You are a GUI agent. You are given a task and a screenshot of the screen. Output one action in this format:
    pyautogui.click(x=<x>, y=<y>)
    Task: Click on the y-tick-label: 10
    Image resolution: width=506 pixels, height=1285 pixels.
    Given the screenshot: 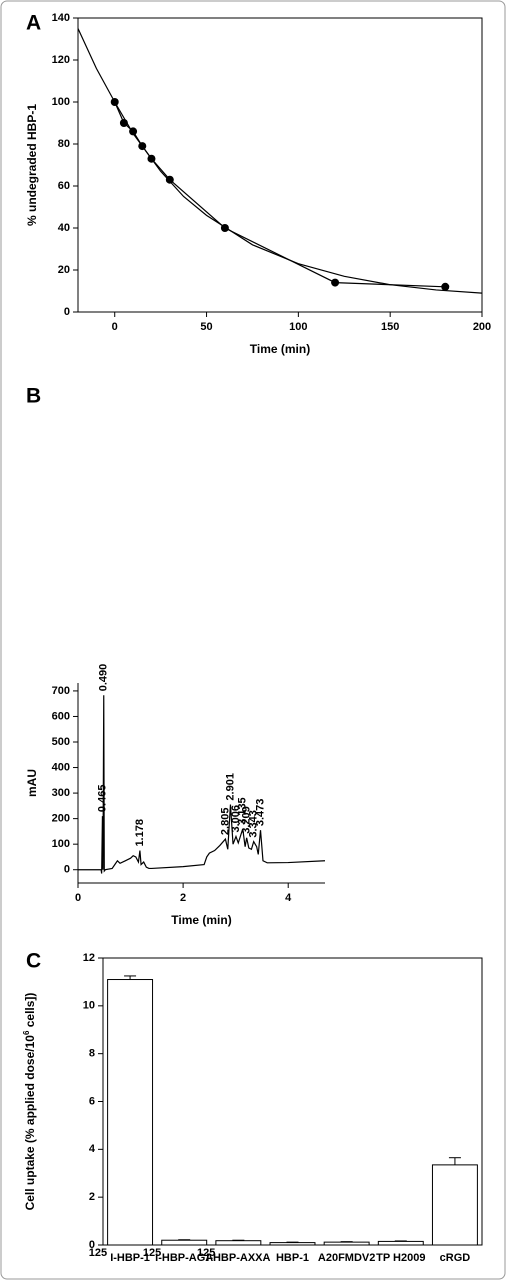 What is the action you would take?
    pyautogui.click(x=89, y=1006)
    